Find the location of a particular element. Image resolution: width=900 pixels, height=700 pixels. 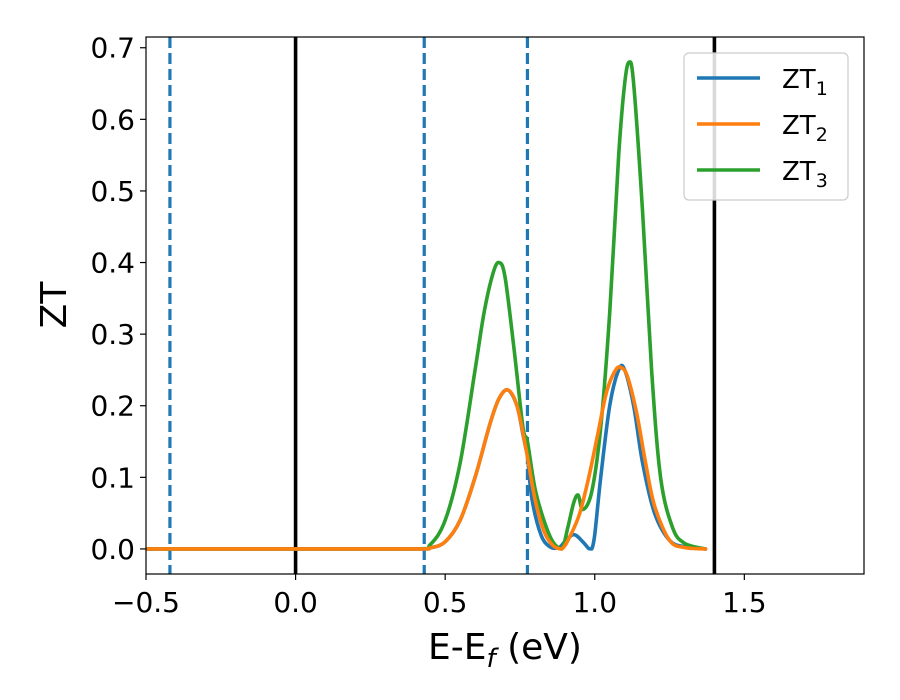

legend-box is located at coordinates (766, 126).